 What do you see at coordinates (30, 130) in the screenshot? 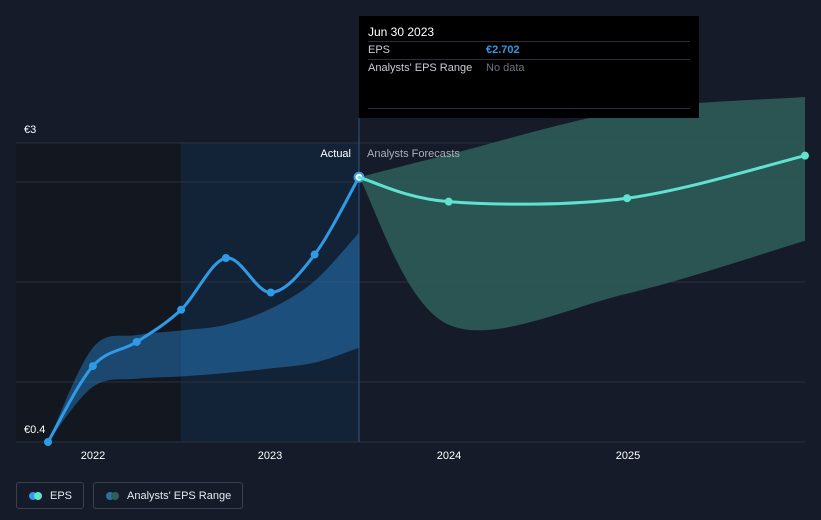
I see `y-axis-max-label: €3` at bounding box center [30, 130].